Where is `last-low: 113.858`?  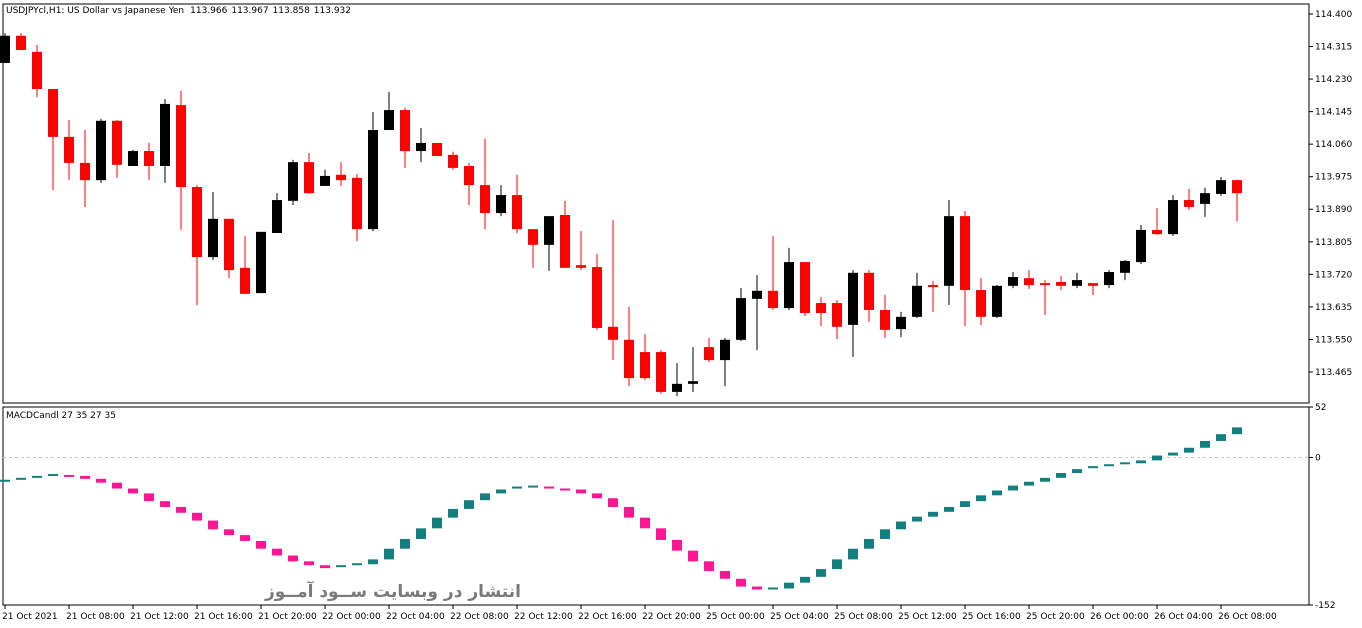
last-low: 113.858 is located at coordinates (291, 11).